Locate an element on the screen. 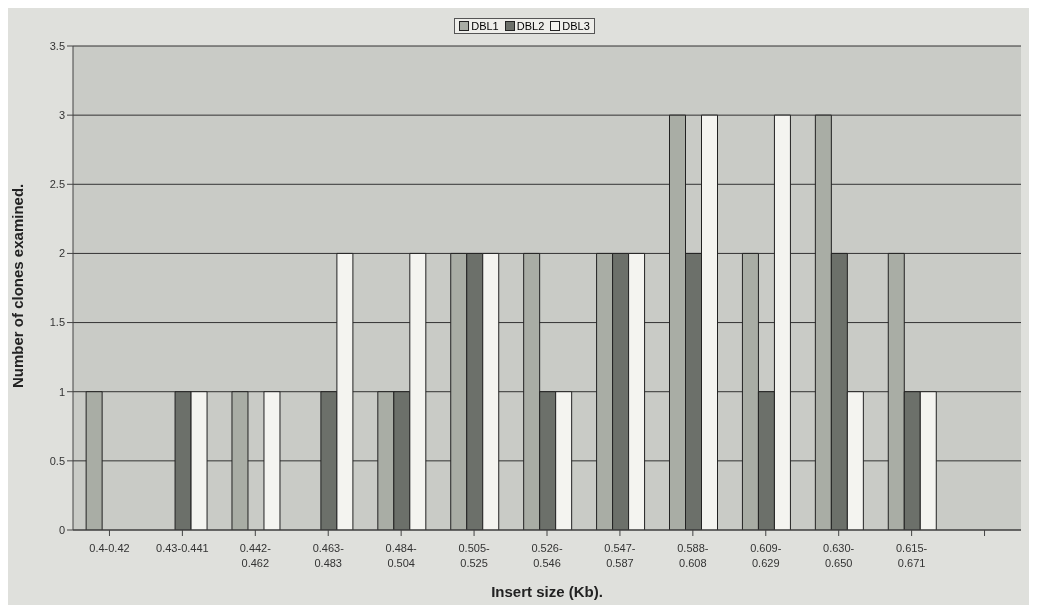 This screenshot has width=1037, height=613. y-tick-label: 1.5 is located at coordinates (57, 322).